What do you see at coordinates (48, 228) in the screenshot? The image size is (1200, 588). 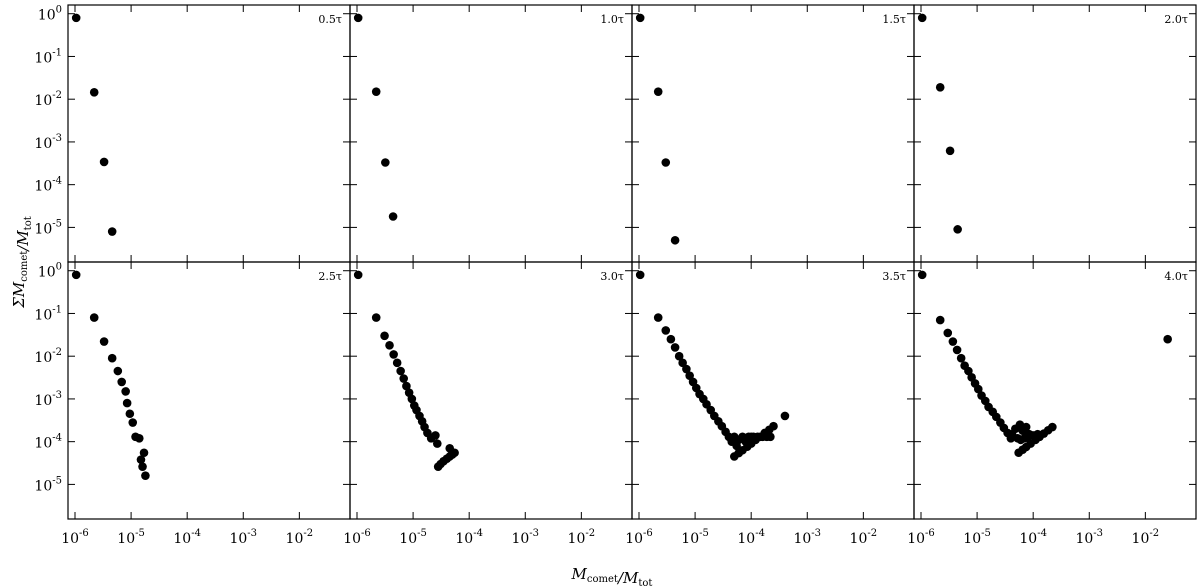 I see `y-tick-label: 10⁻⁵` at bounding box center [48, 228].